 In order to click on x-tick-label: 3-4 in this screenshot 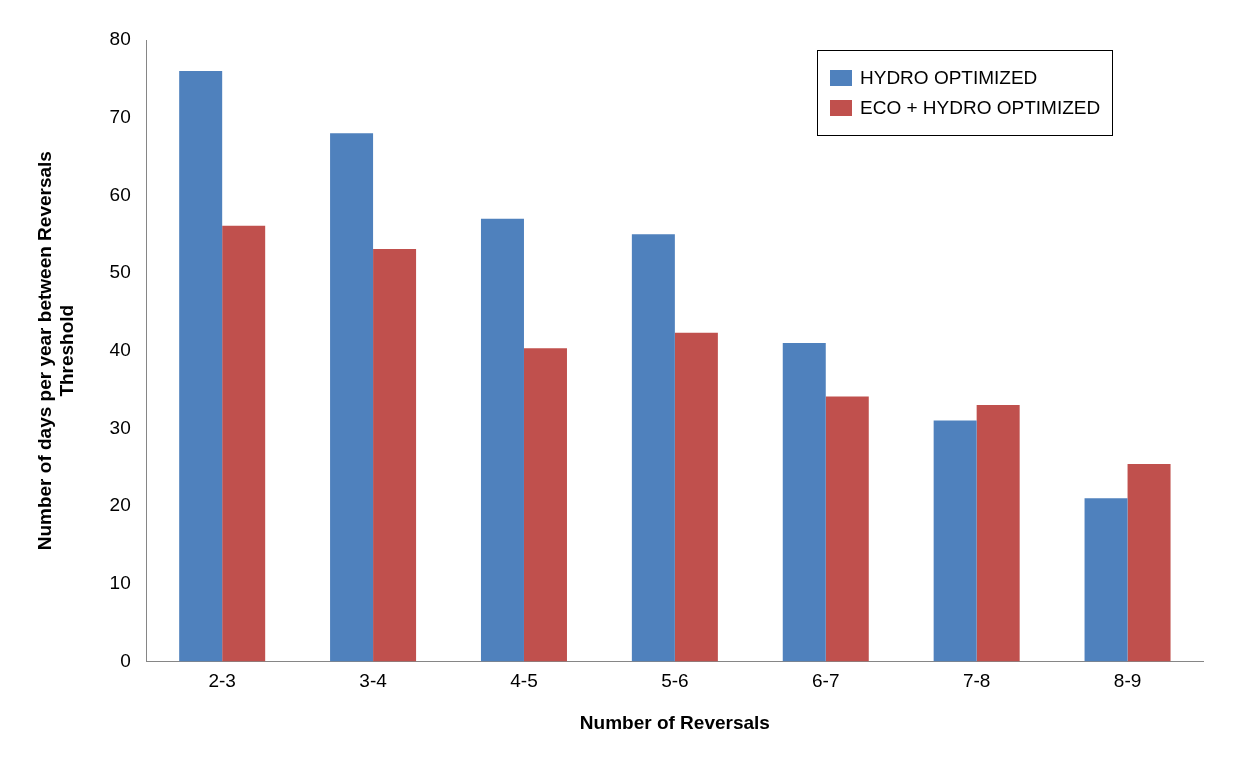, I will do `click(373, 681)`.